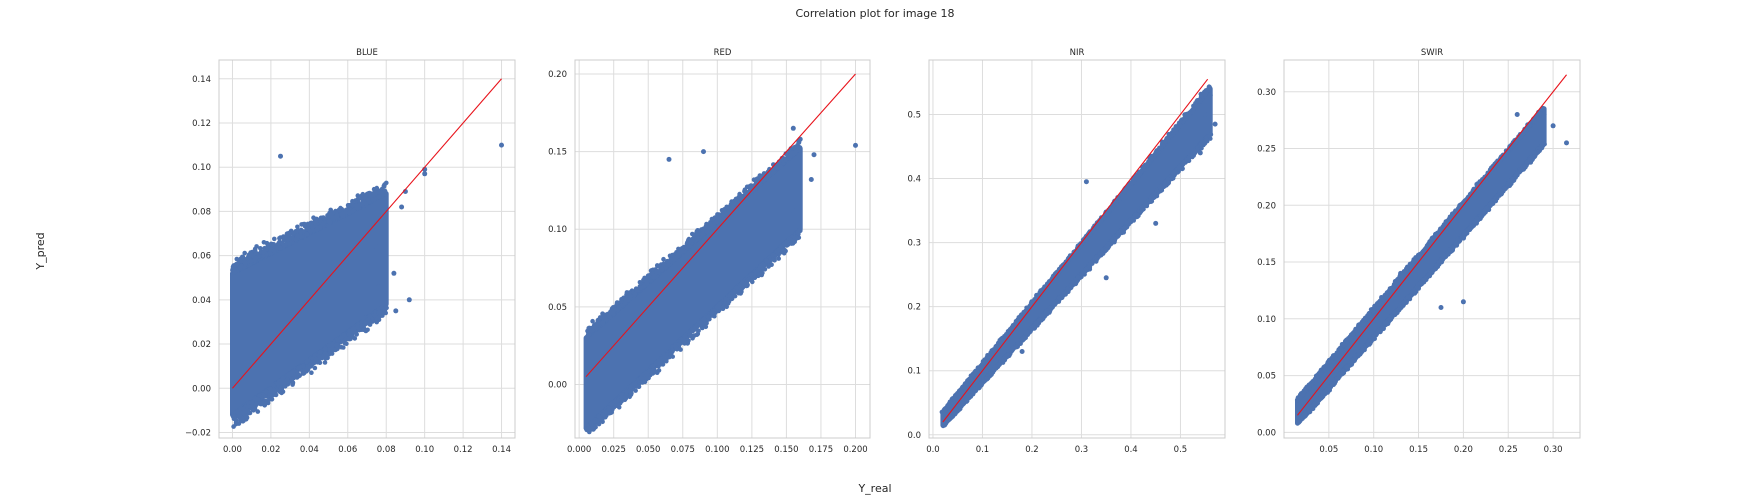  What do you see at coordinates (752, 450) in the screenshot?
I see `x-tick-label: 0.125` at bounding box center [752, 450].